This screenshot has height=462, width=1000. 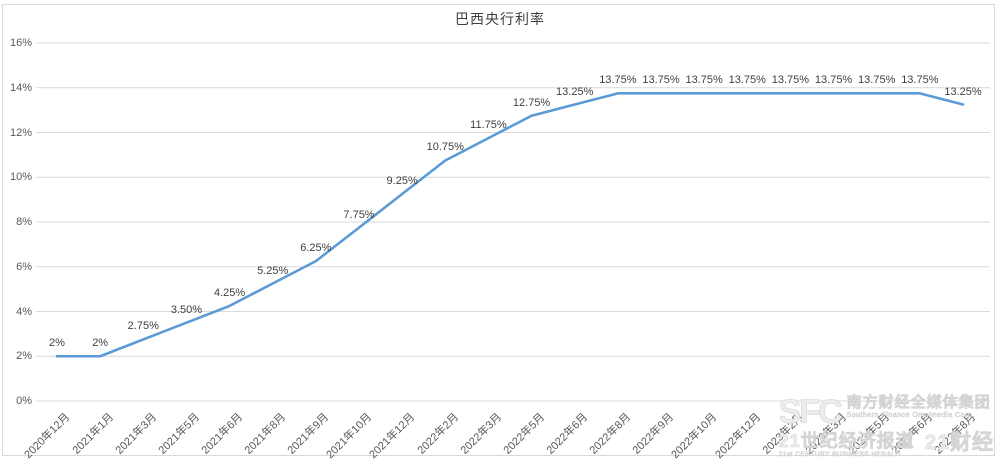 What do you see at coordinates (24, 222) in the screenshot?
I see `y-tick-label: 8%` at bounding box center [24, 222].